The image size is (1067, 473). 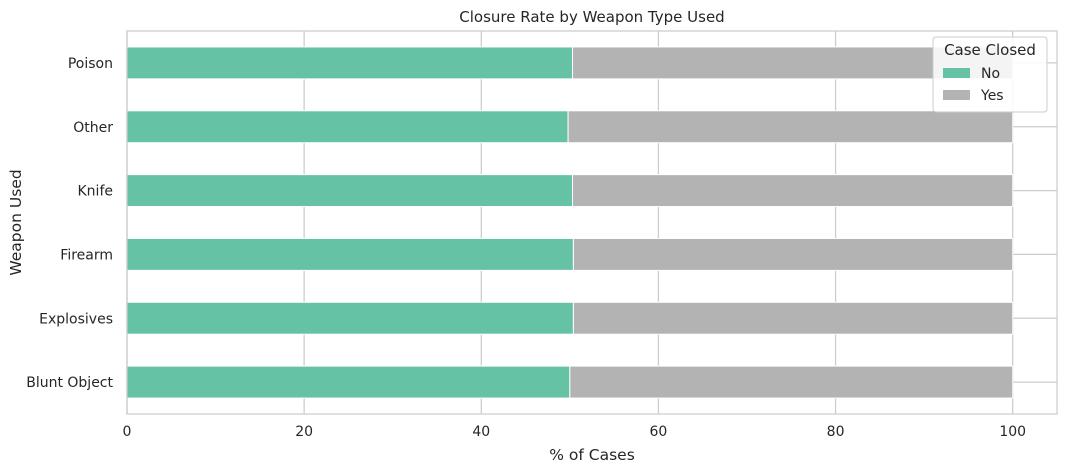 What do you see at coordinates (591, 17) in the screenshot?
I see `chart-title: Closure Rate by Weapon Type Used` at bounding box center [591, 17].